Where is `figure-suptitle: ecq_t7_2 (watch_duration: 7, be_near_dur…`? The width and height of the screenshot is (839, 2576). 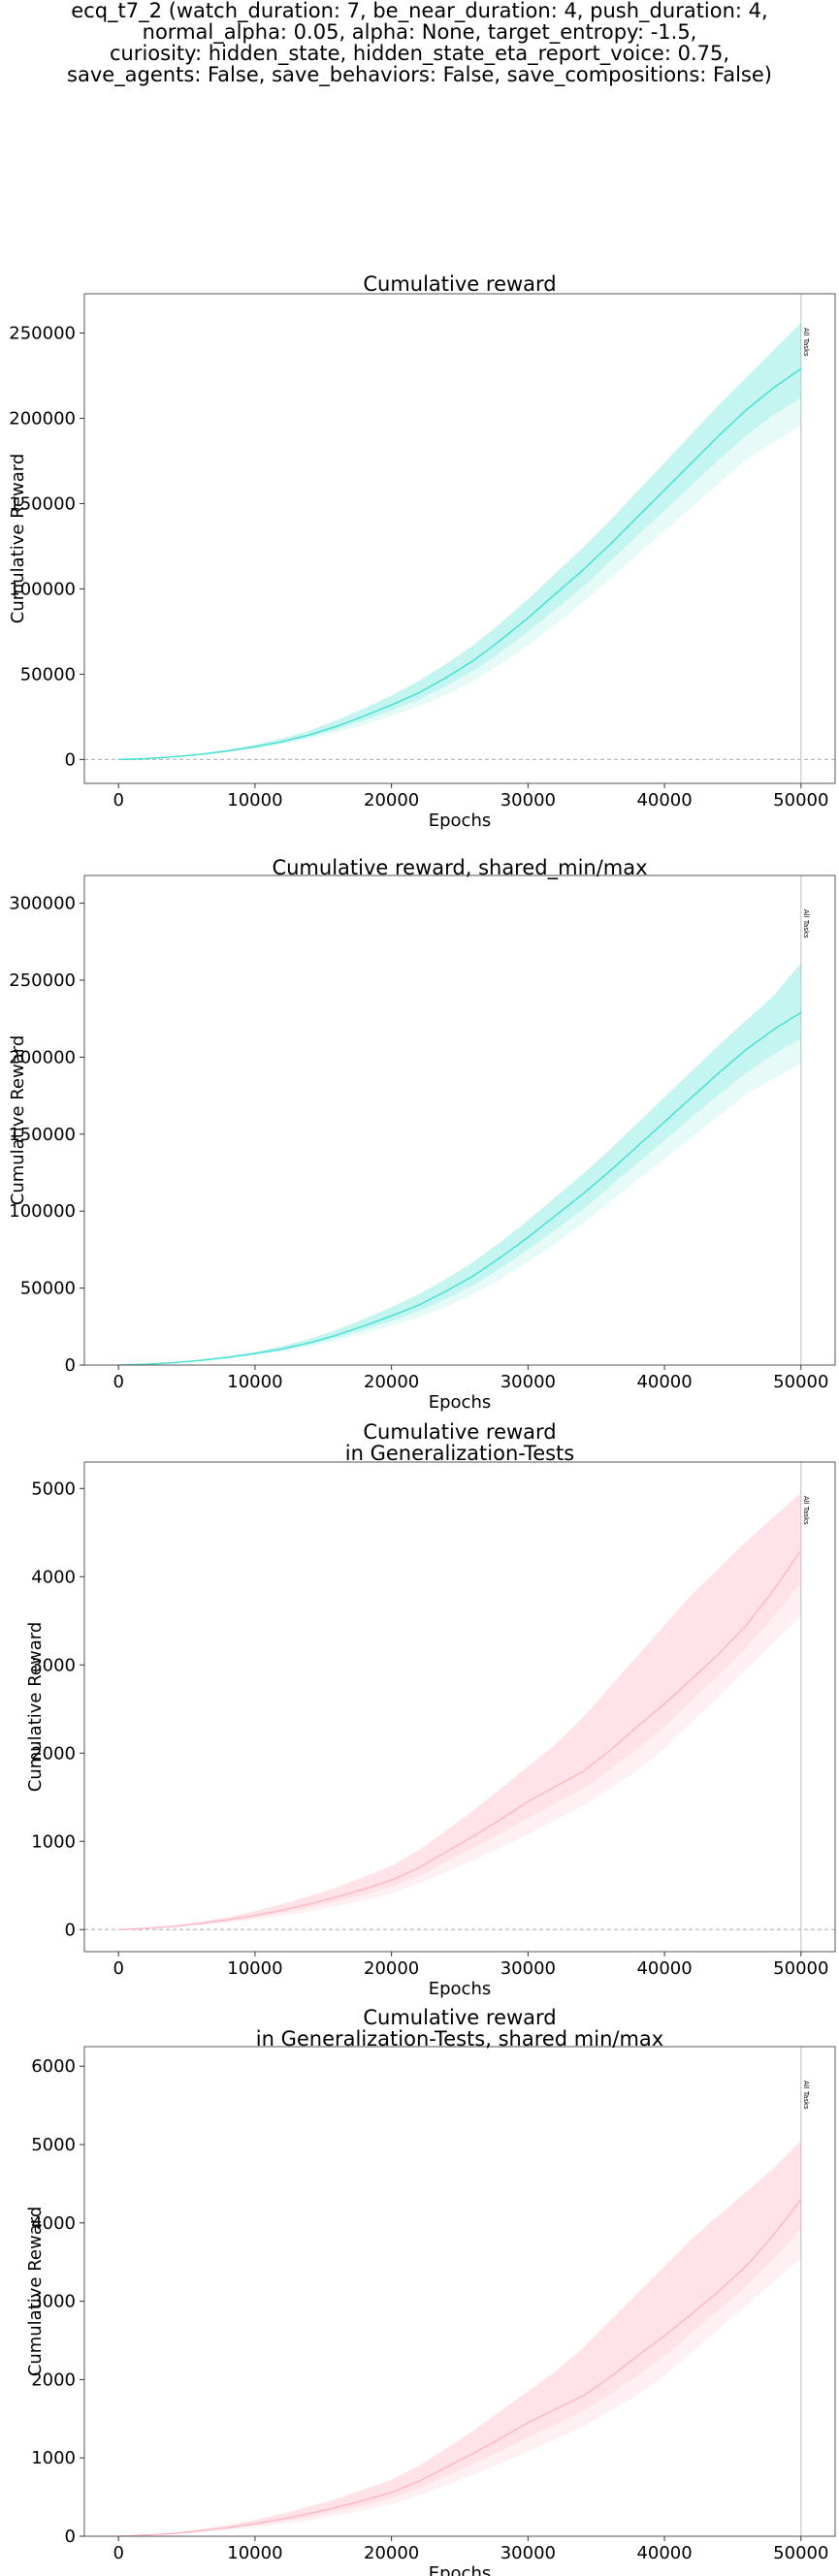
figure-suptitle: ecq_t7_2 (watch_duration: 7, be_near_dur… is located at coordinates (419, 42).